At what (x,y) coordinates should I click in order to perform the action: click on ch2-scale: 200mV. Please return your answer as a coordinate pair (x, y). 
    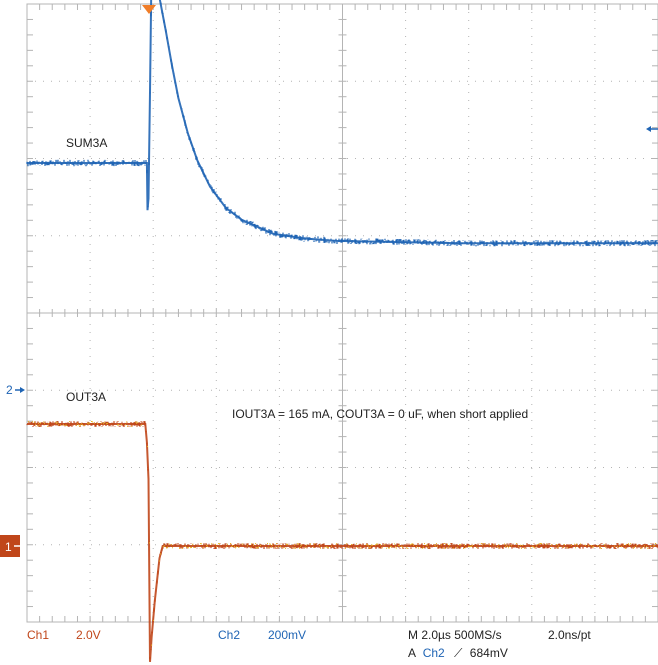
    Looking at the image, I should click on (287, 635).